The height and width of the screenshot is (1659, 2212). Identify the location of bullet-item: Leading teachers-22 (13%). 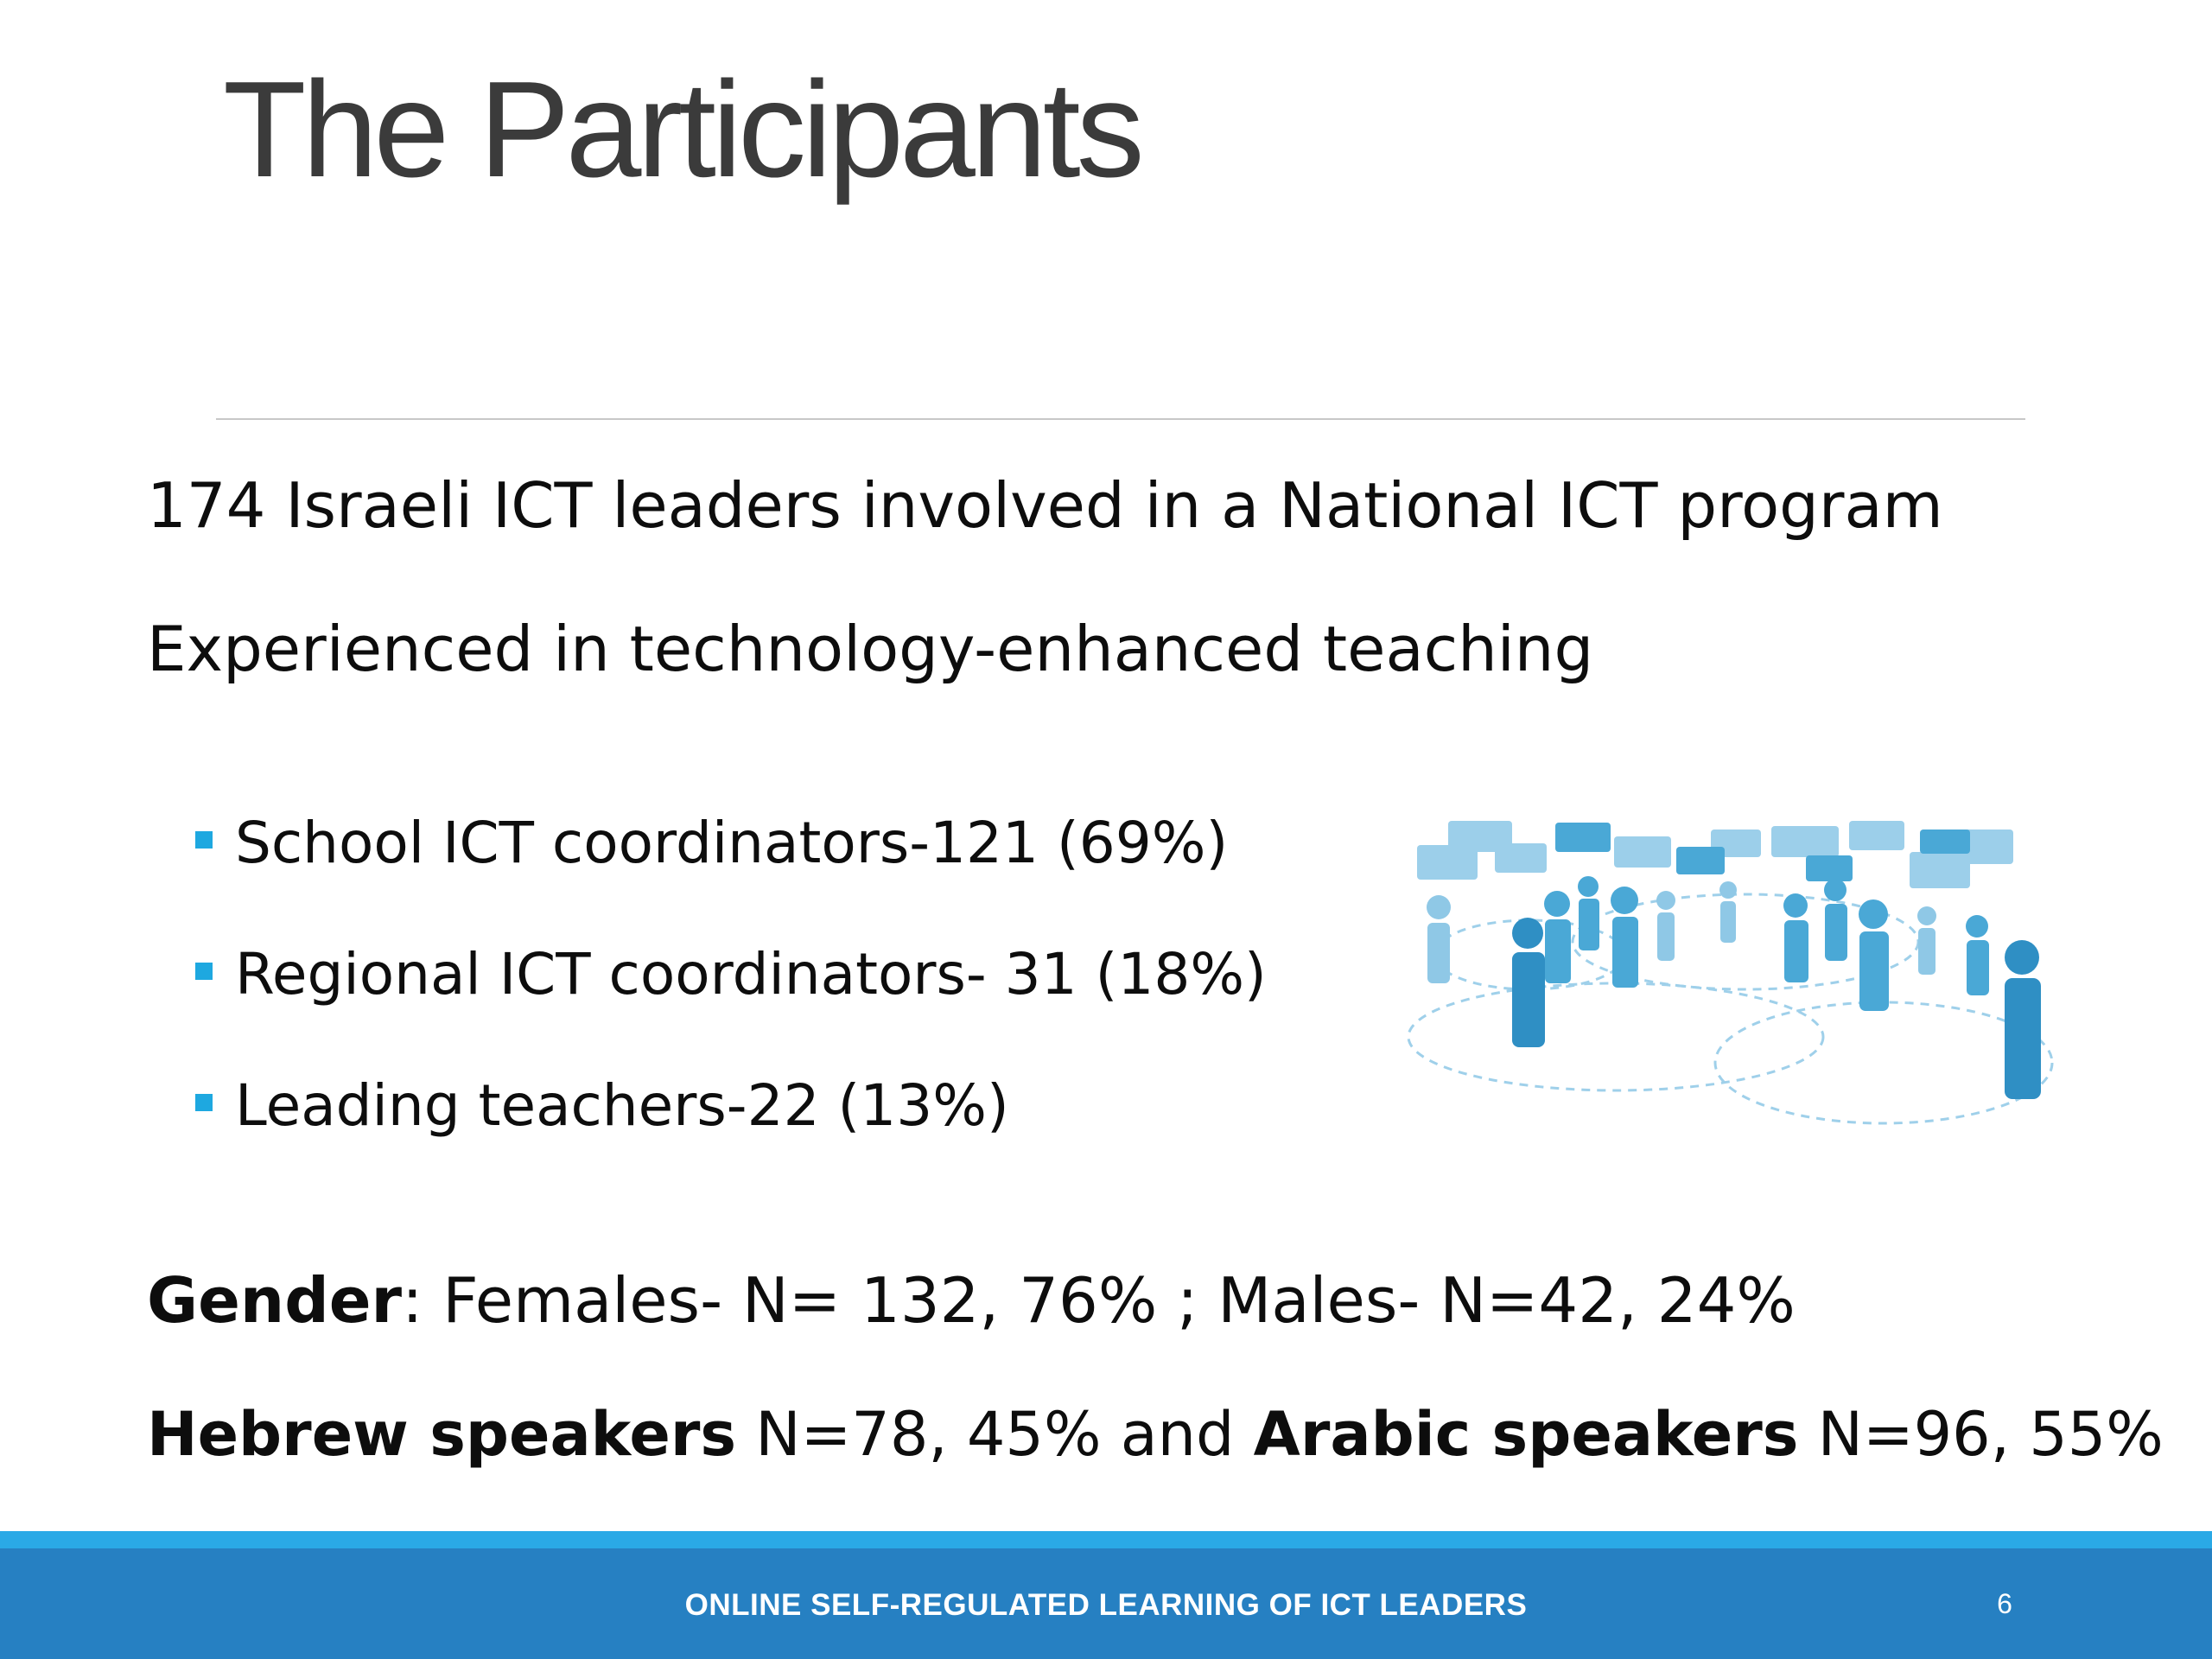
(602, 1105).